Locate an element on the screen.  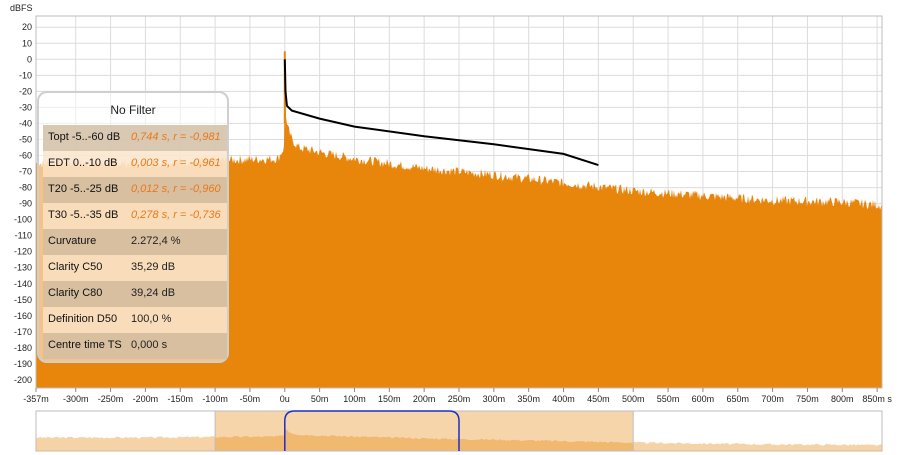
x-tick-label: -200m is located at coordinates (146, 399).